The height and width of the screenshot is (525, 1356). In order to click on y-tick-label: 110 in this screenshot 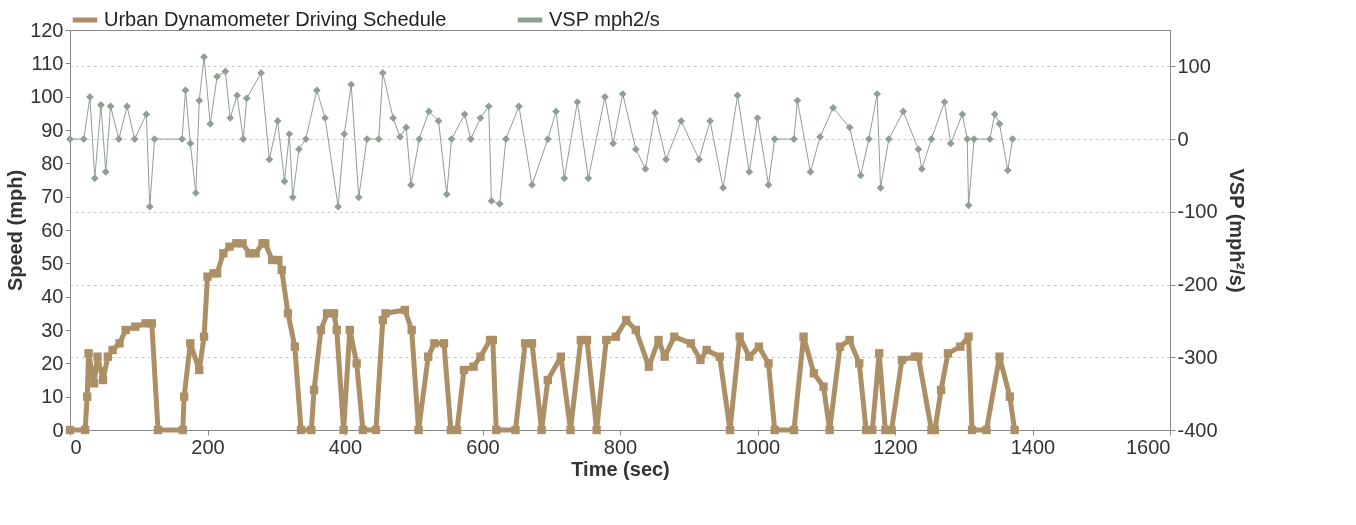, I will do `click(47, 62)`.